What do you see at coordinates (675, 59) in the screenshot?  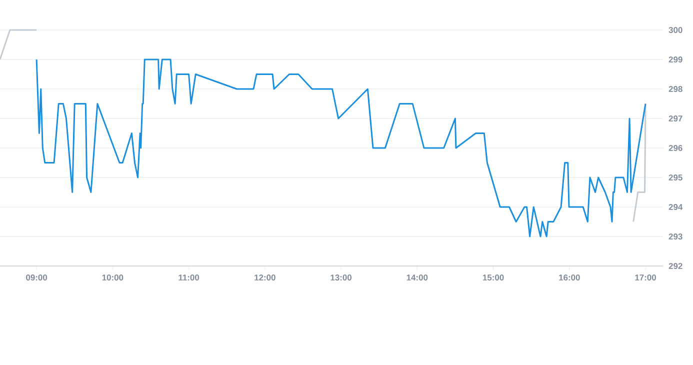 I see `y-tick-label: 299` at bounding box center [675, 59].